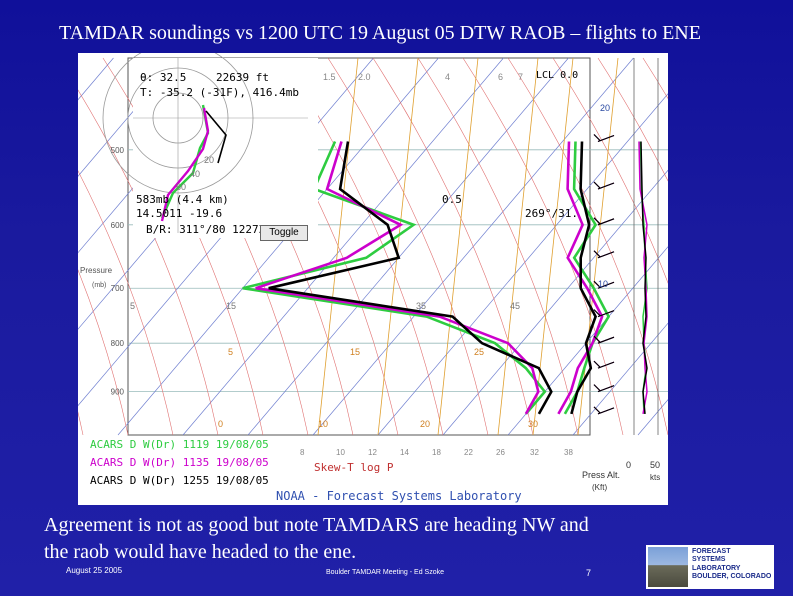 The height and width of the screenshot is (596, 793). I want to click on legend-entry: ACARS D W(Dr) 1135 19/08/05, so click(179, 462).